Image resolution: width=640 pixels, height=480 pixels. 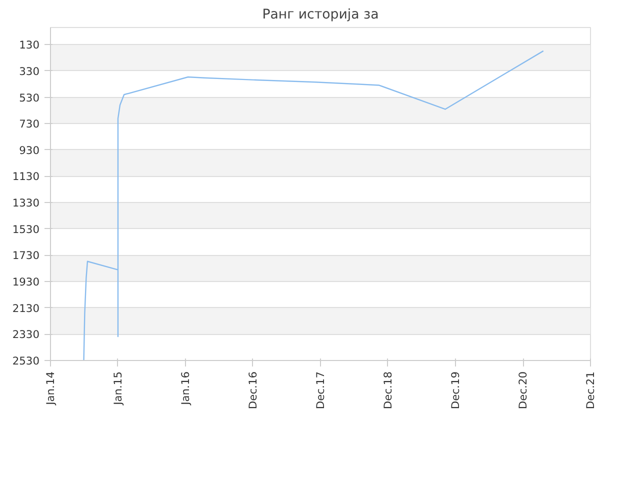 I want to click on y-tick-label: 330, so click(x=29, y=71).